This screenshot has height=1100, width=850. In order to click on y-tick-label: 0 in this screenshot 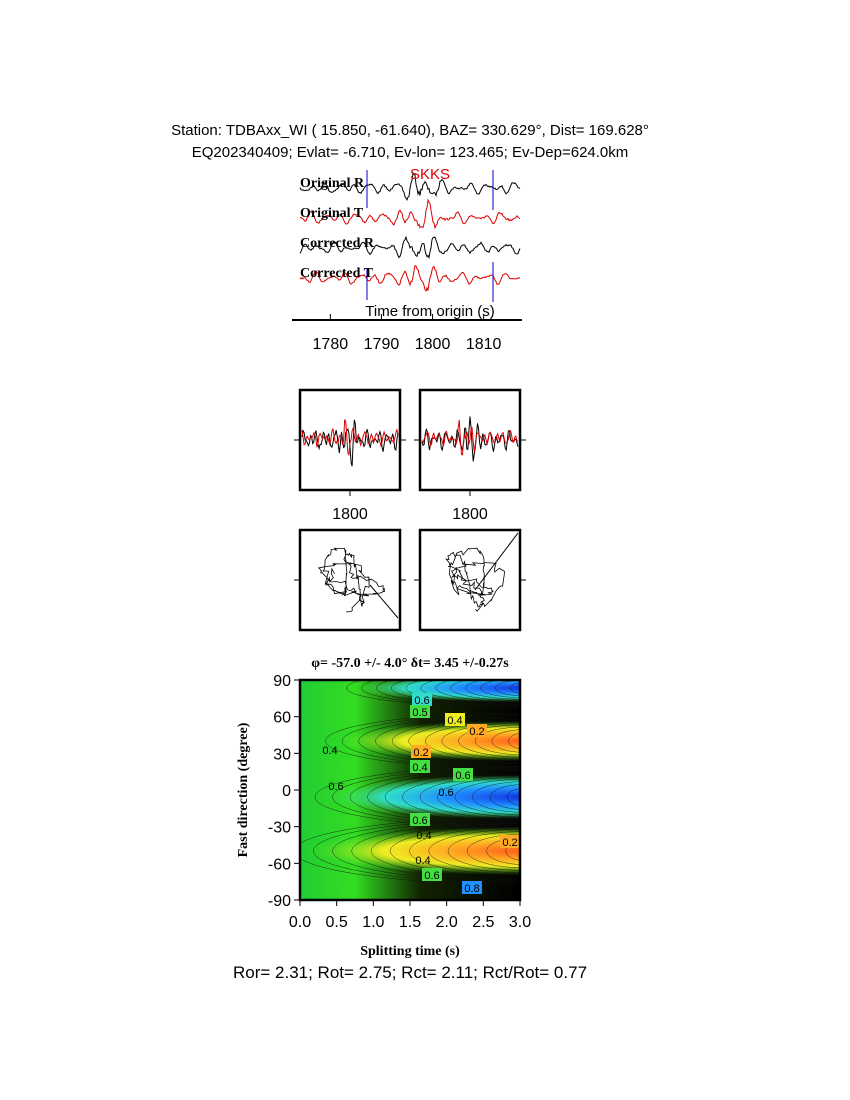, I will do `click(286, 791)`.